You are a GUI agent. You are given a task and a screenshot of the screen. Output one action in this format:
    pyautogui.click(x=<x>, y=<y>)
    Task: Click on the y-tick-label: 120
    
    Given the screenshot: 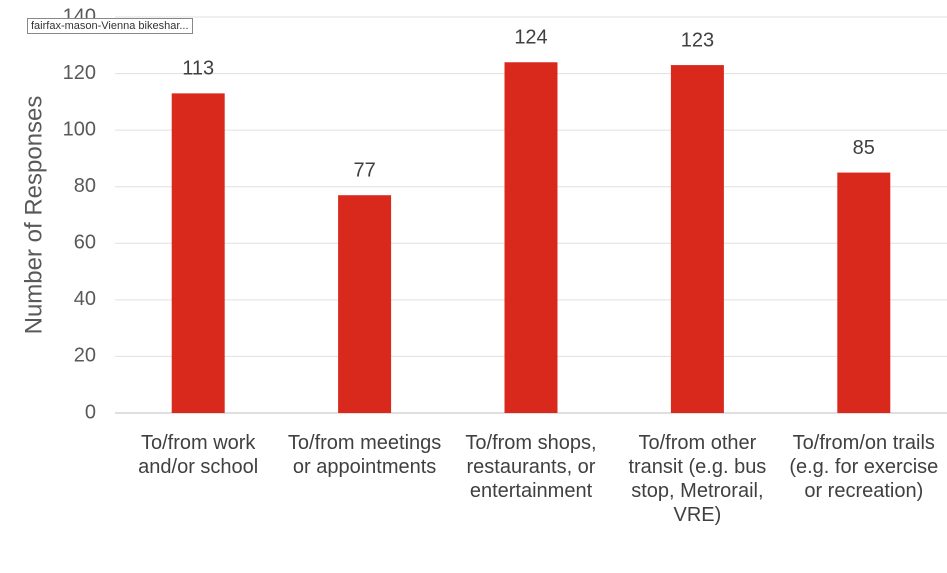 What is the action you would take?
    pyautogui.click(x=79, y=73)
    